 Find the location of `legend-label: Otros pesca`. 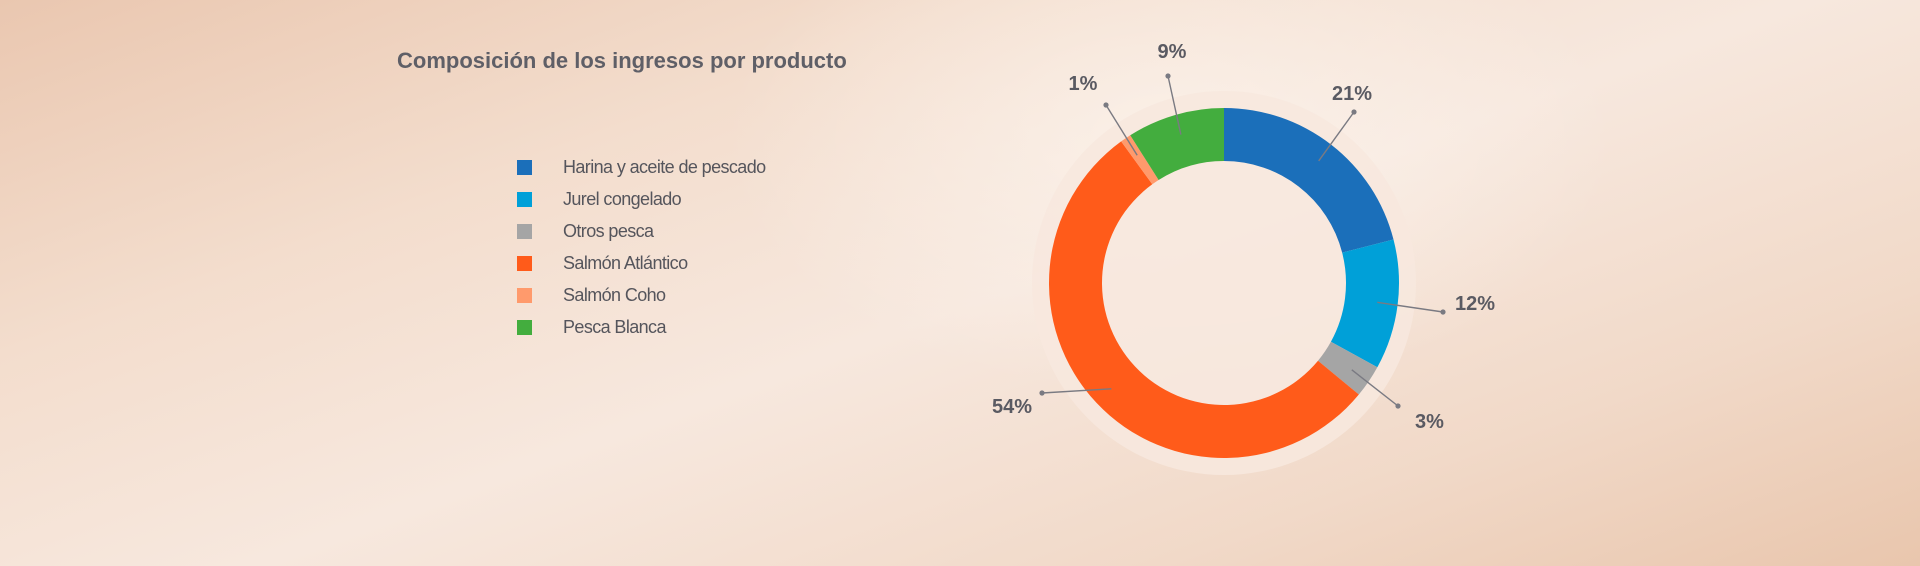

legend-label: Otros pesca is located at coordinates (608, 230).